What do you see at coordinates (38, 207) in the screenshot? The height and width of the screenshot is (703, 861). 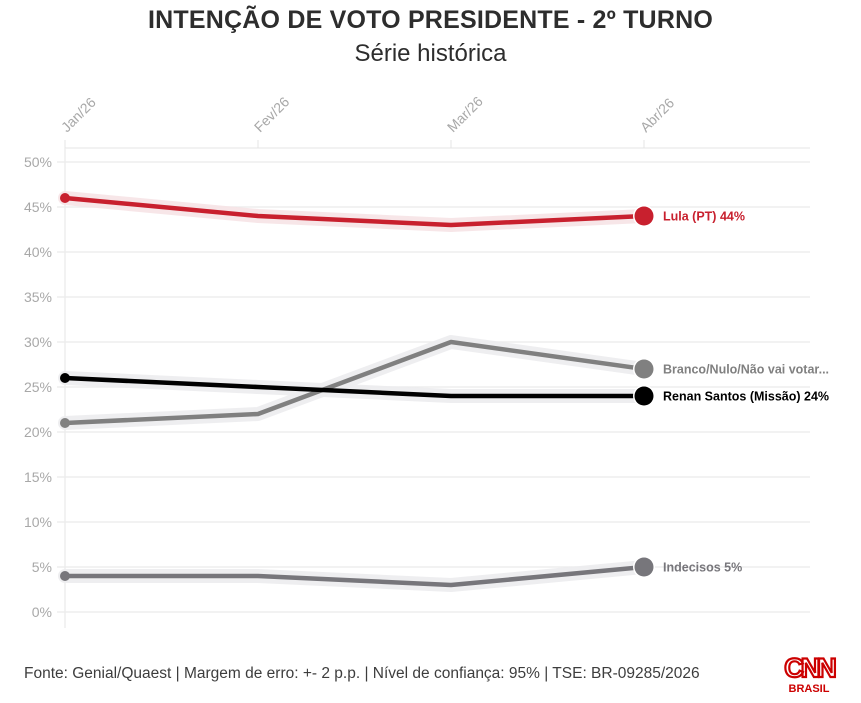 I see `y-tick-label: 45%` at bounding box center [38, 207].